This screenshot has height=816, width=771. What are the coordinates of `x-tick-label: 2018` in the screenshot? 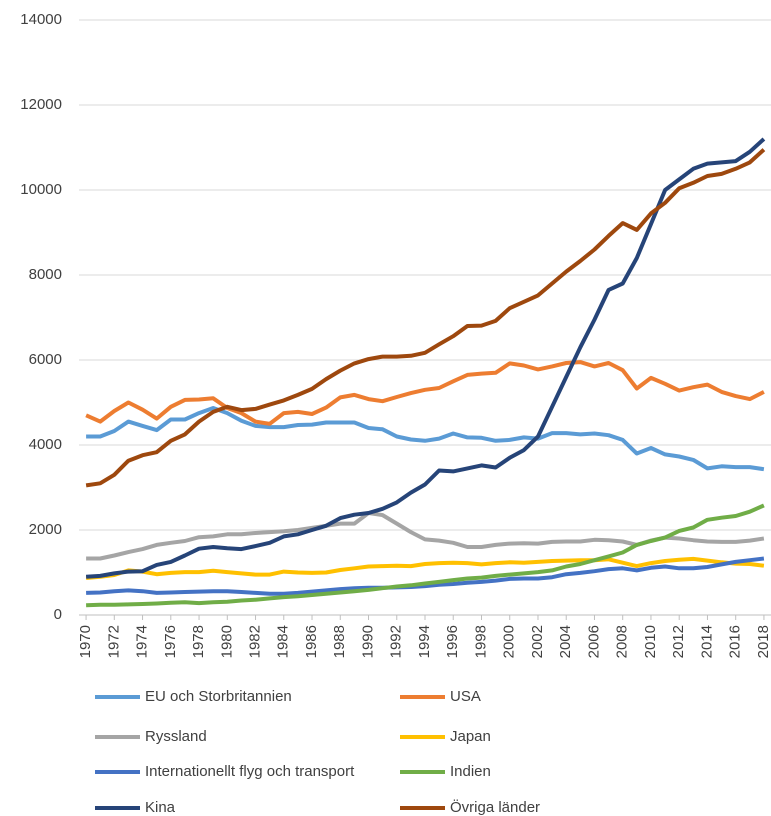 It's located at (763, 641).